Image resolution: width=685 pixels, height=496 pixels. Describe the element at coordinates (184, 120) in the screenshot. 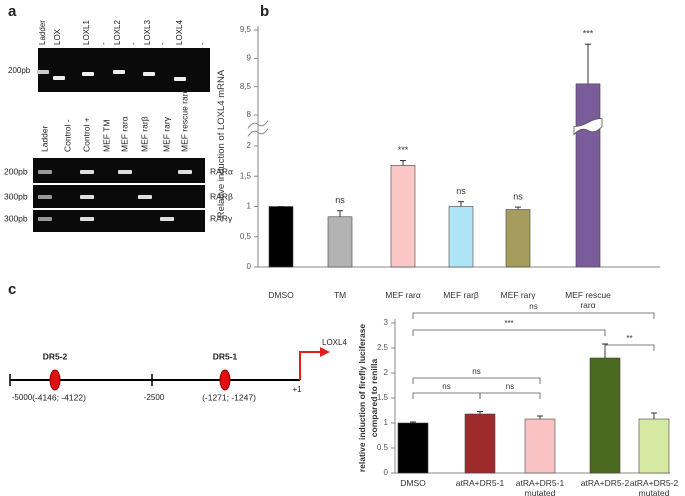

I see `lane-label: MEF rescue rarα` at that location.